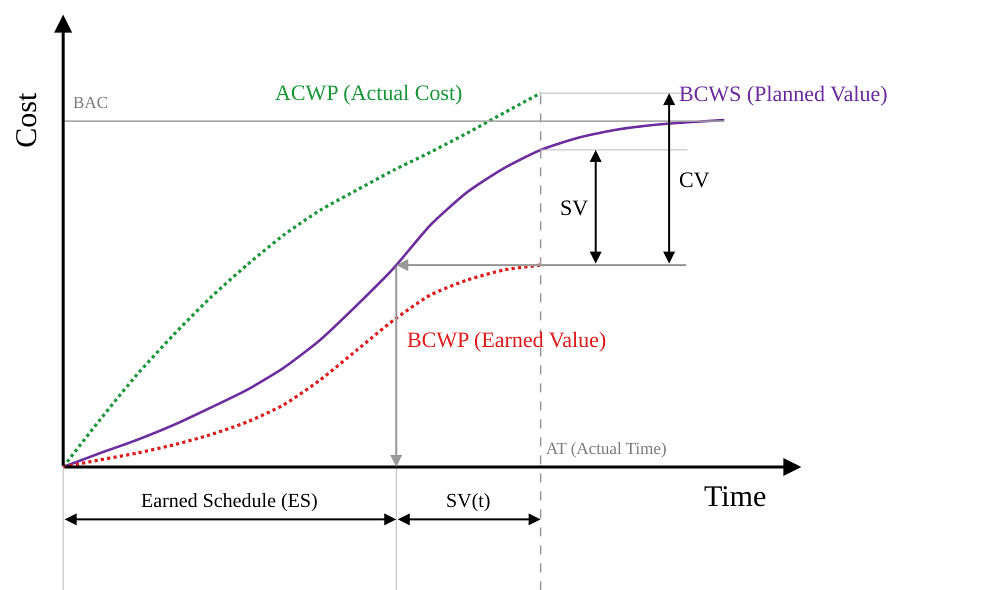  I want to click on x-axis-title: Time, so click(735, 496).